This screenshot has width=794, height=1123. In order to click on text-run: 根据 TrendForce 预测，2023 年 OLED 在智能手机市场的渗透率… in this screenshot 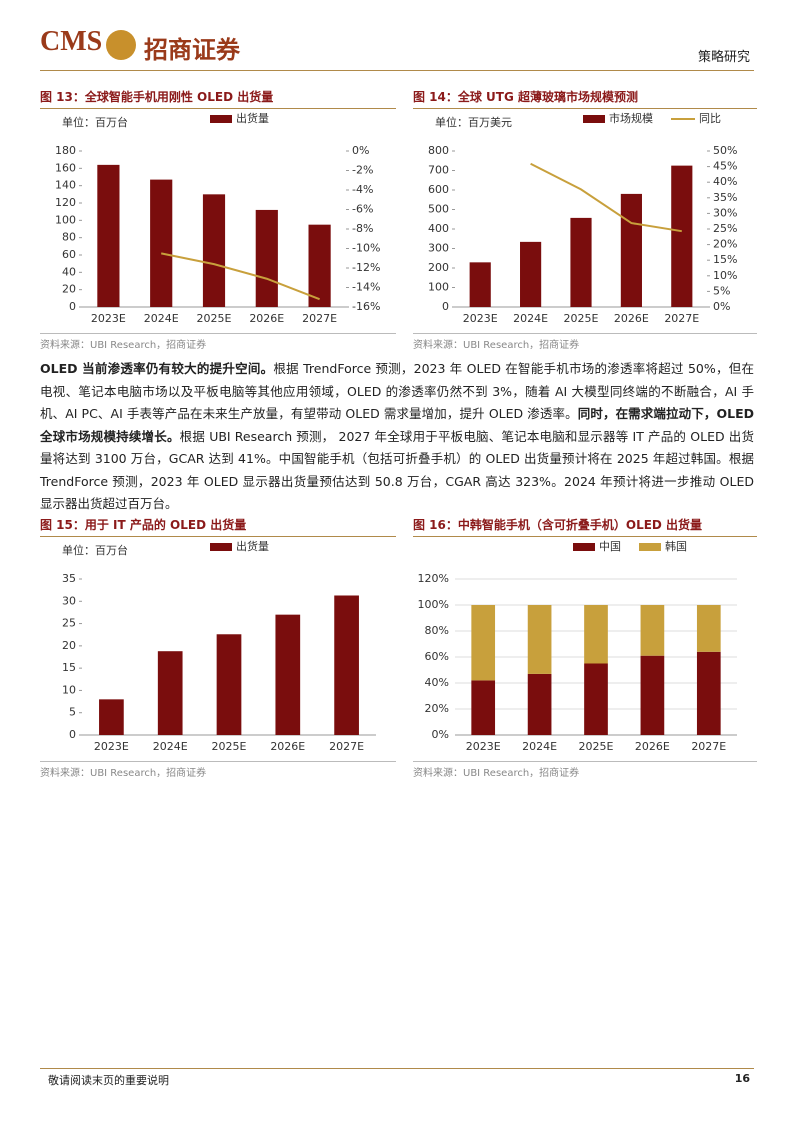, I will do `click(397, 391)`.